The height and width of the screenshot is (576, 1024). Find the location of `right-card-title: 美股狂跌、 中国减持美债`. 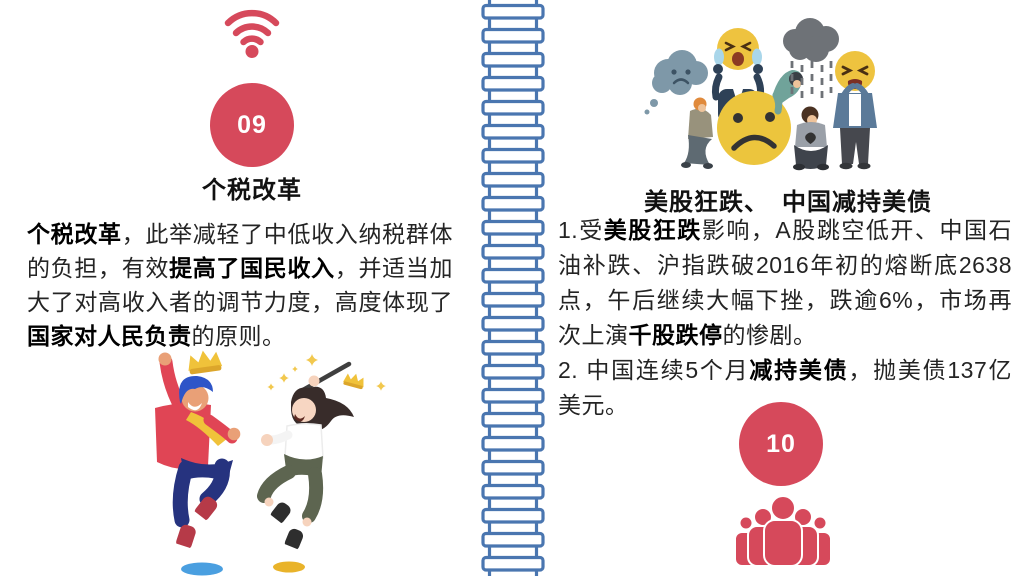

right-card-title: 美股狂跌、 中国减持美债 is located at coordinates (788, 202).